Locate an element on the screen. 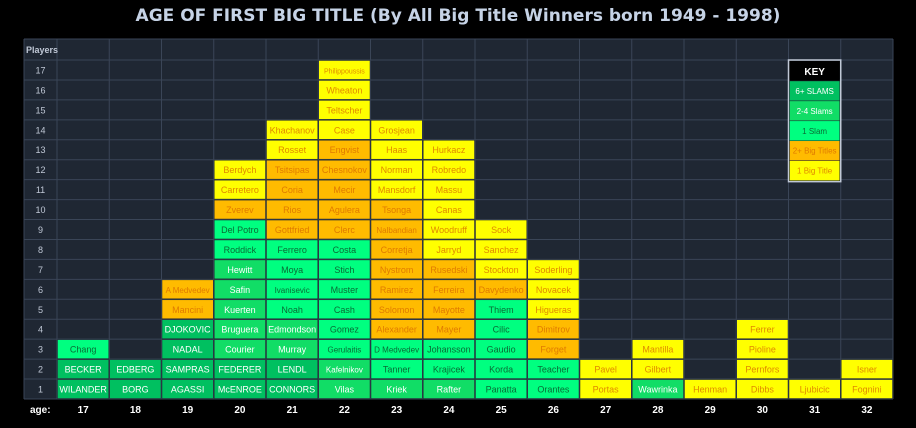 This screenshot has height=428, width=916. player-name: Johansson is located at coordinates (449, 350).